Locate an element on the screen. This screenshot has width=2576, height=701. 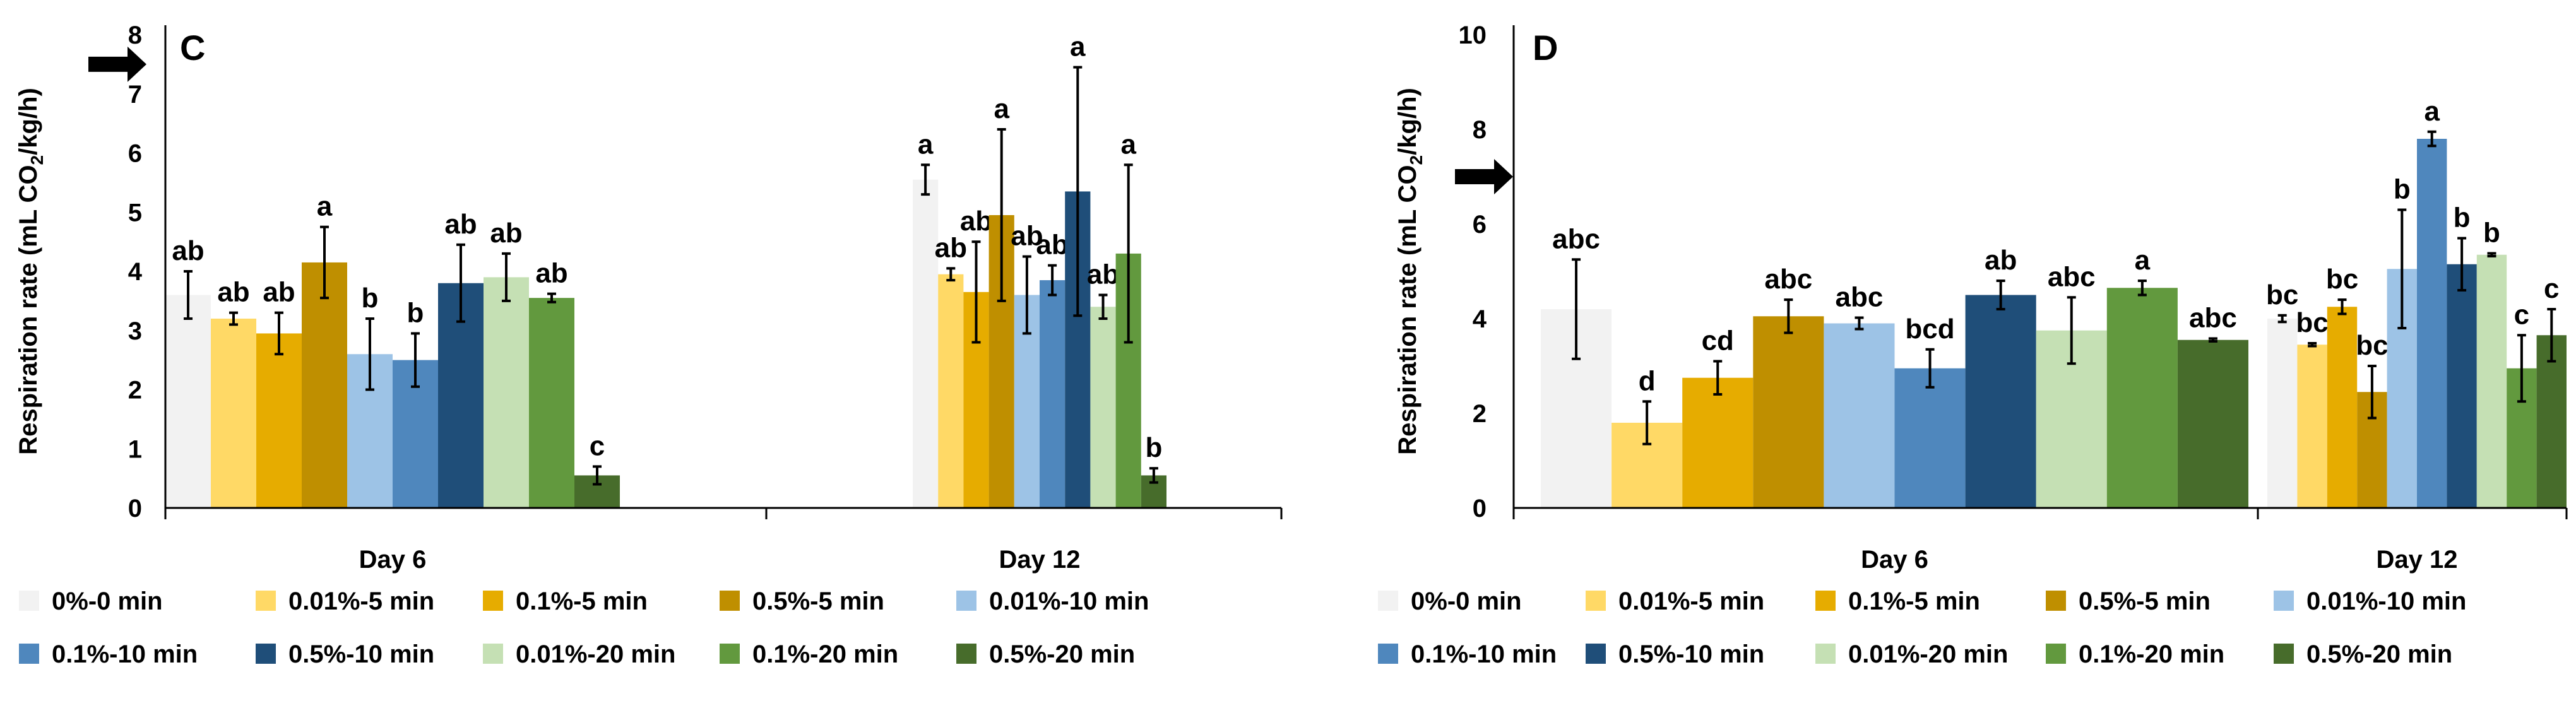
panel-label: C is located at coordinates (193, 48).